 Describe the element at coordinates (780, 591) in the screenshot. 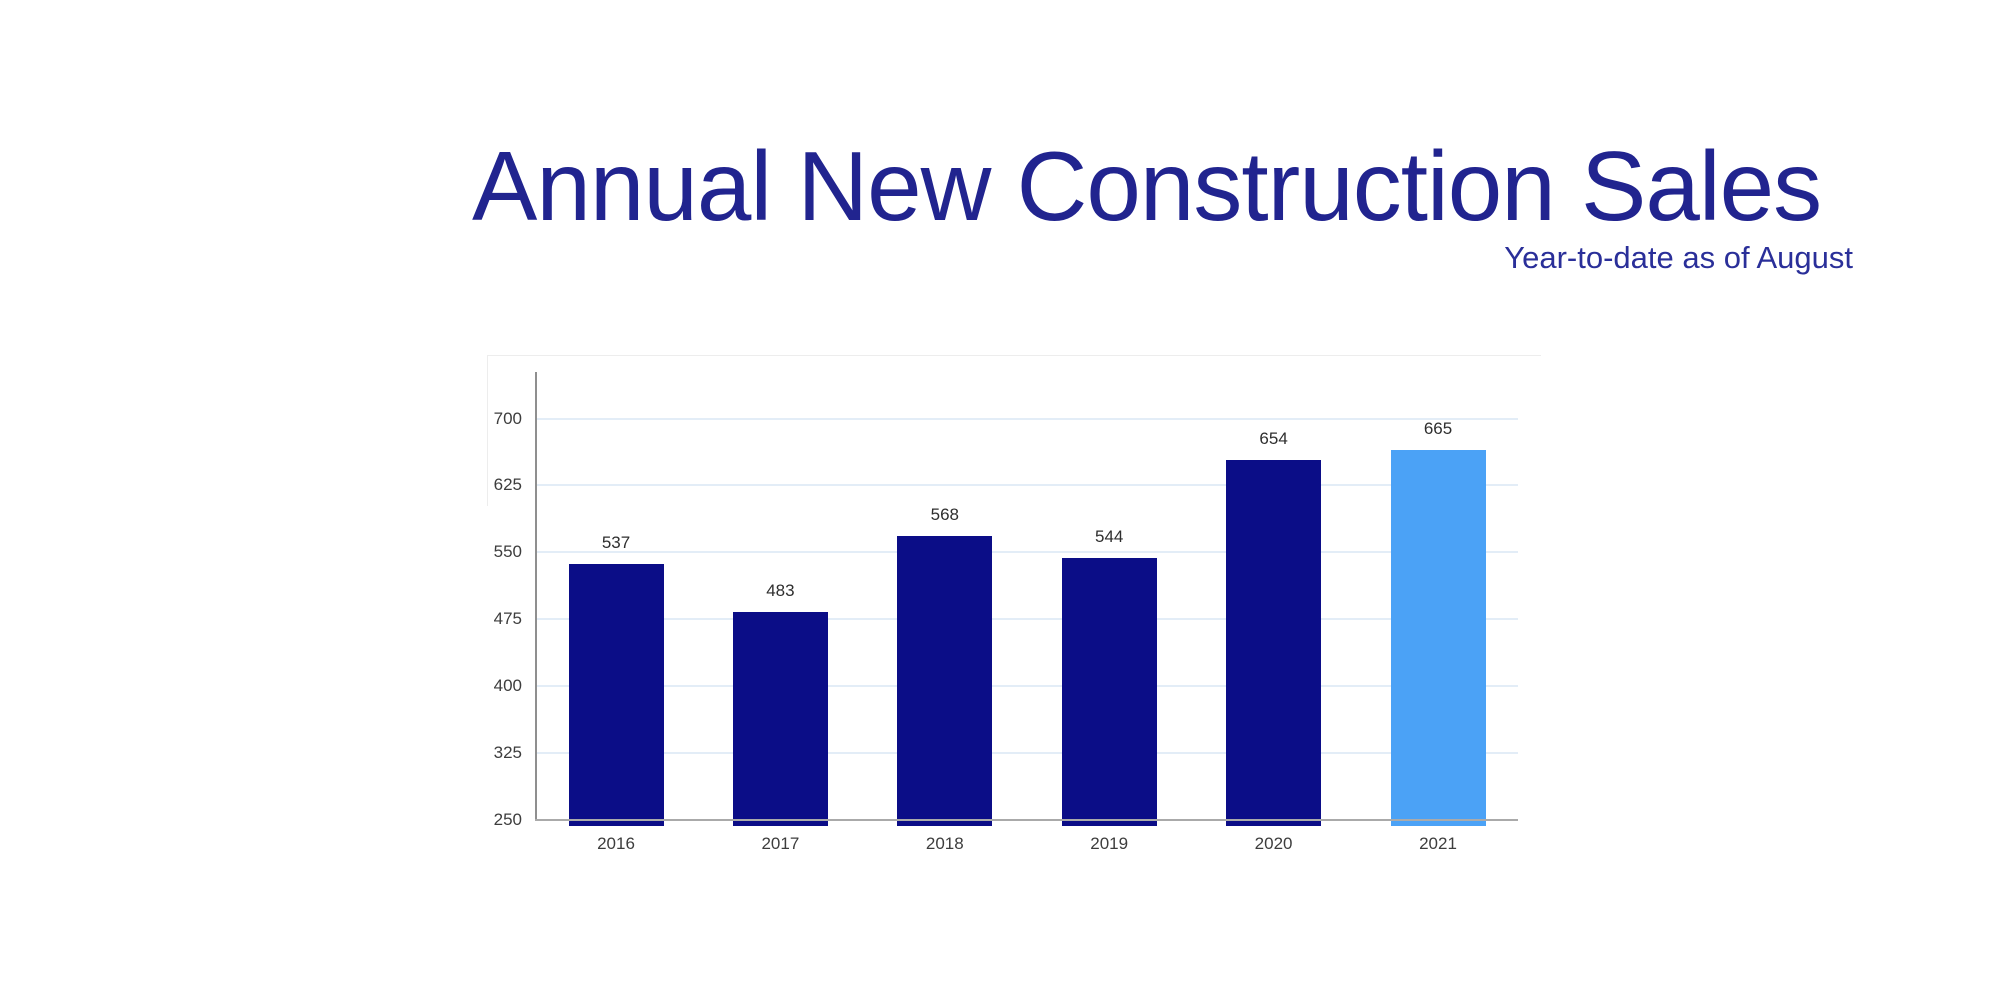

I see `bar-value-label: 483` at that location.